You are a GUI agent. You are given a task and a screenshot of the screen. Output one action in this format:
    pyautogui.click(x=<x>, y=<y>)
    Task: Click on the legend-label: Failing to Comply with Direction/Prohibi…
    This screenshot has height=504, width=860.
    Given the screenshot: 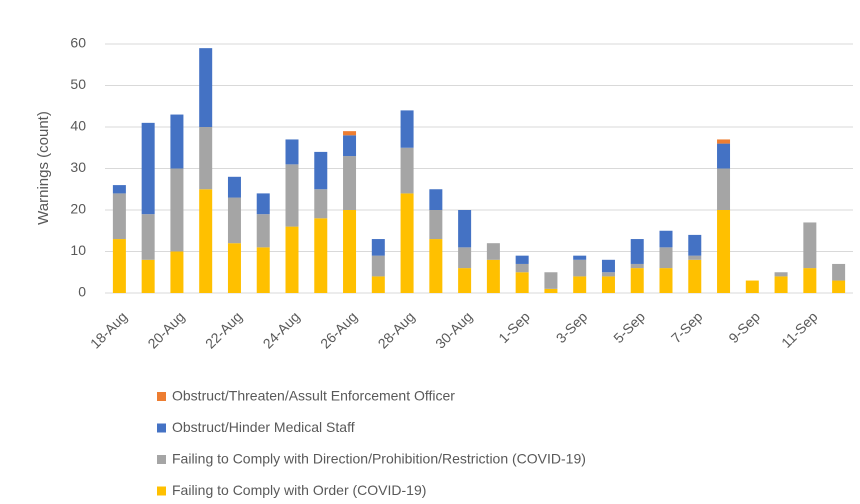 What is the action you would take?
    pyautogui.click(x=379, y=459)
    